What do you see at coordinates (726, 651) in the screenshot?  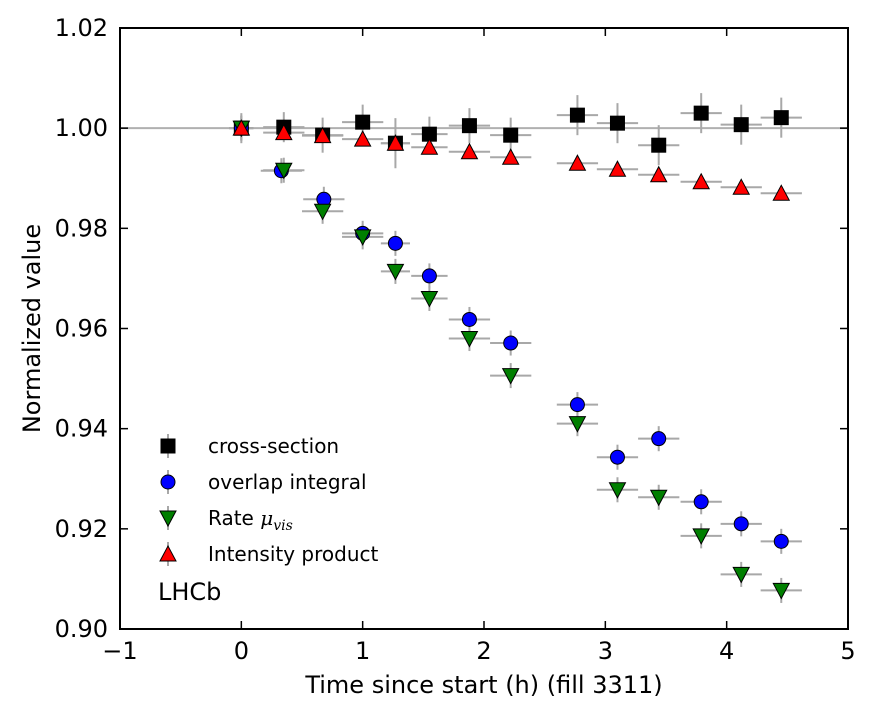 I see `x-tick-label: 4` at bounding box center [726, 651].